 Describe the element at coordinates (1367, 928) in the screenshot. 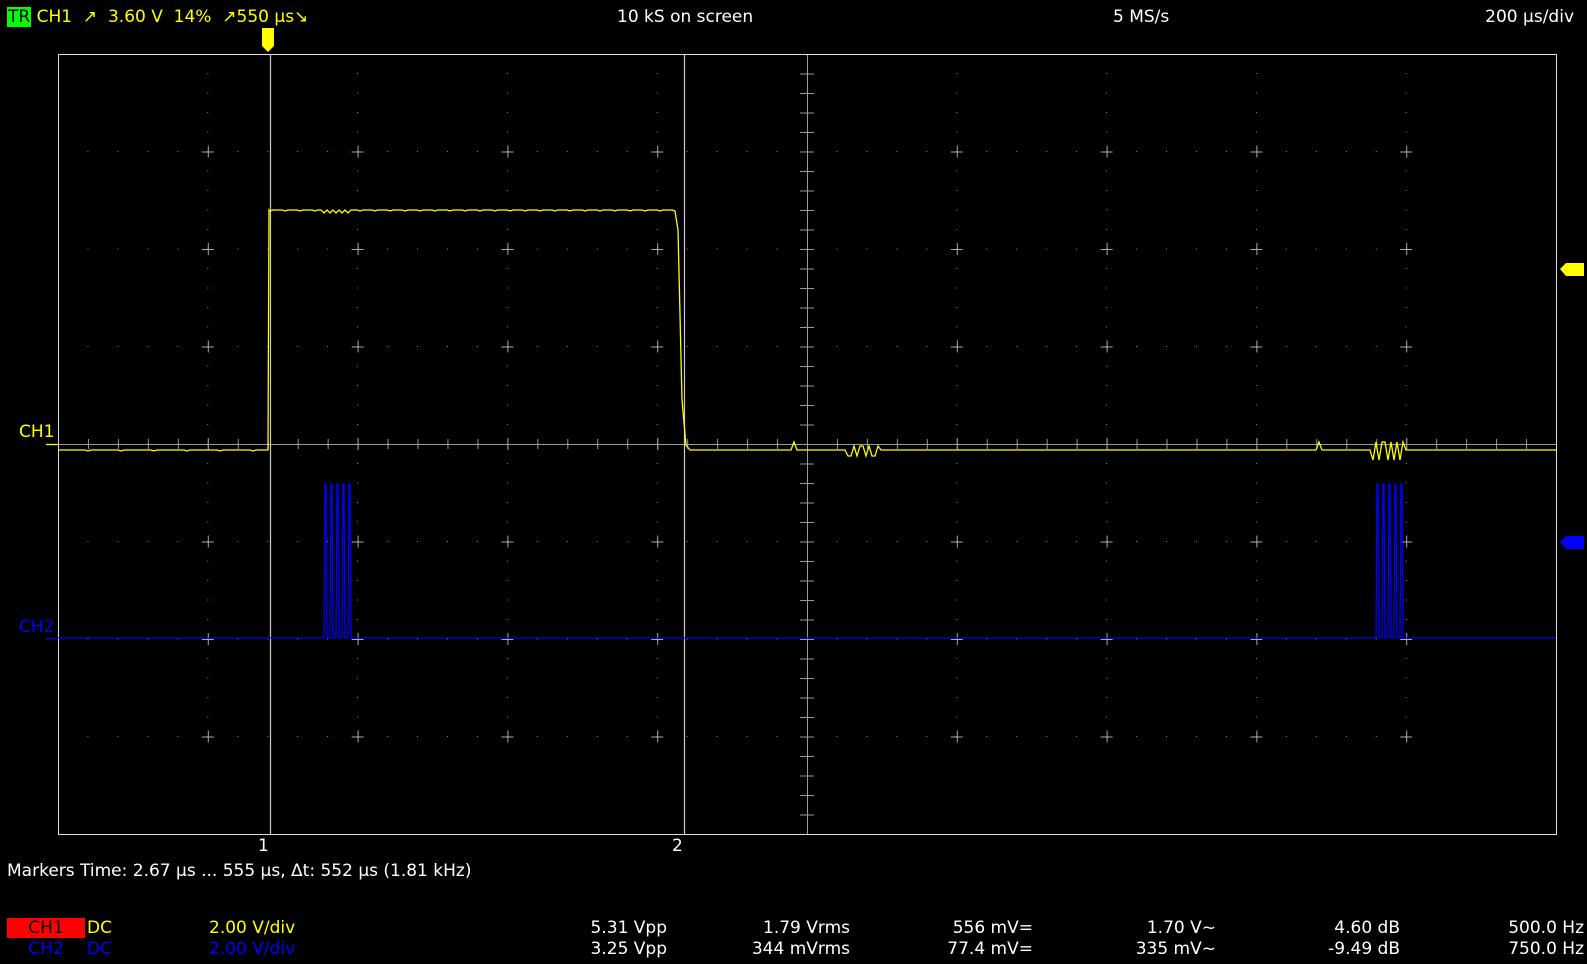

I see `ch1-db: 4.60 dB` at that location.